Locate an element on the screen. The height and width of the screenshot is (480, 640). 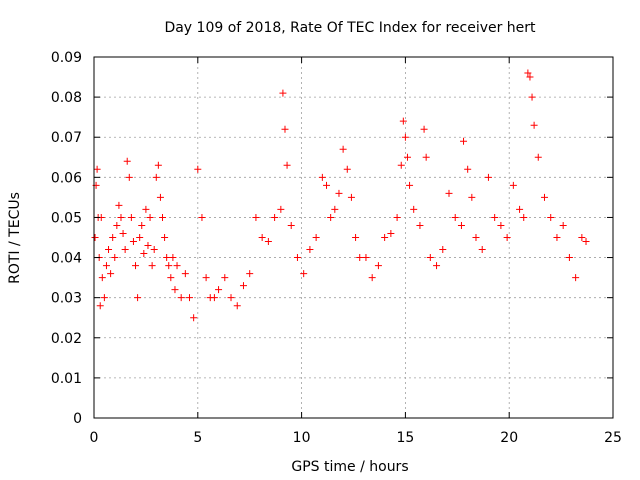
y-tick-label: 0.06 is located at coordinates (66, 178).